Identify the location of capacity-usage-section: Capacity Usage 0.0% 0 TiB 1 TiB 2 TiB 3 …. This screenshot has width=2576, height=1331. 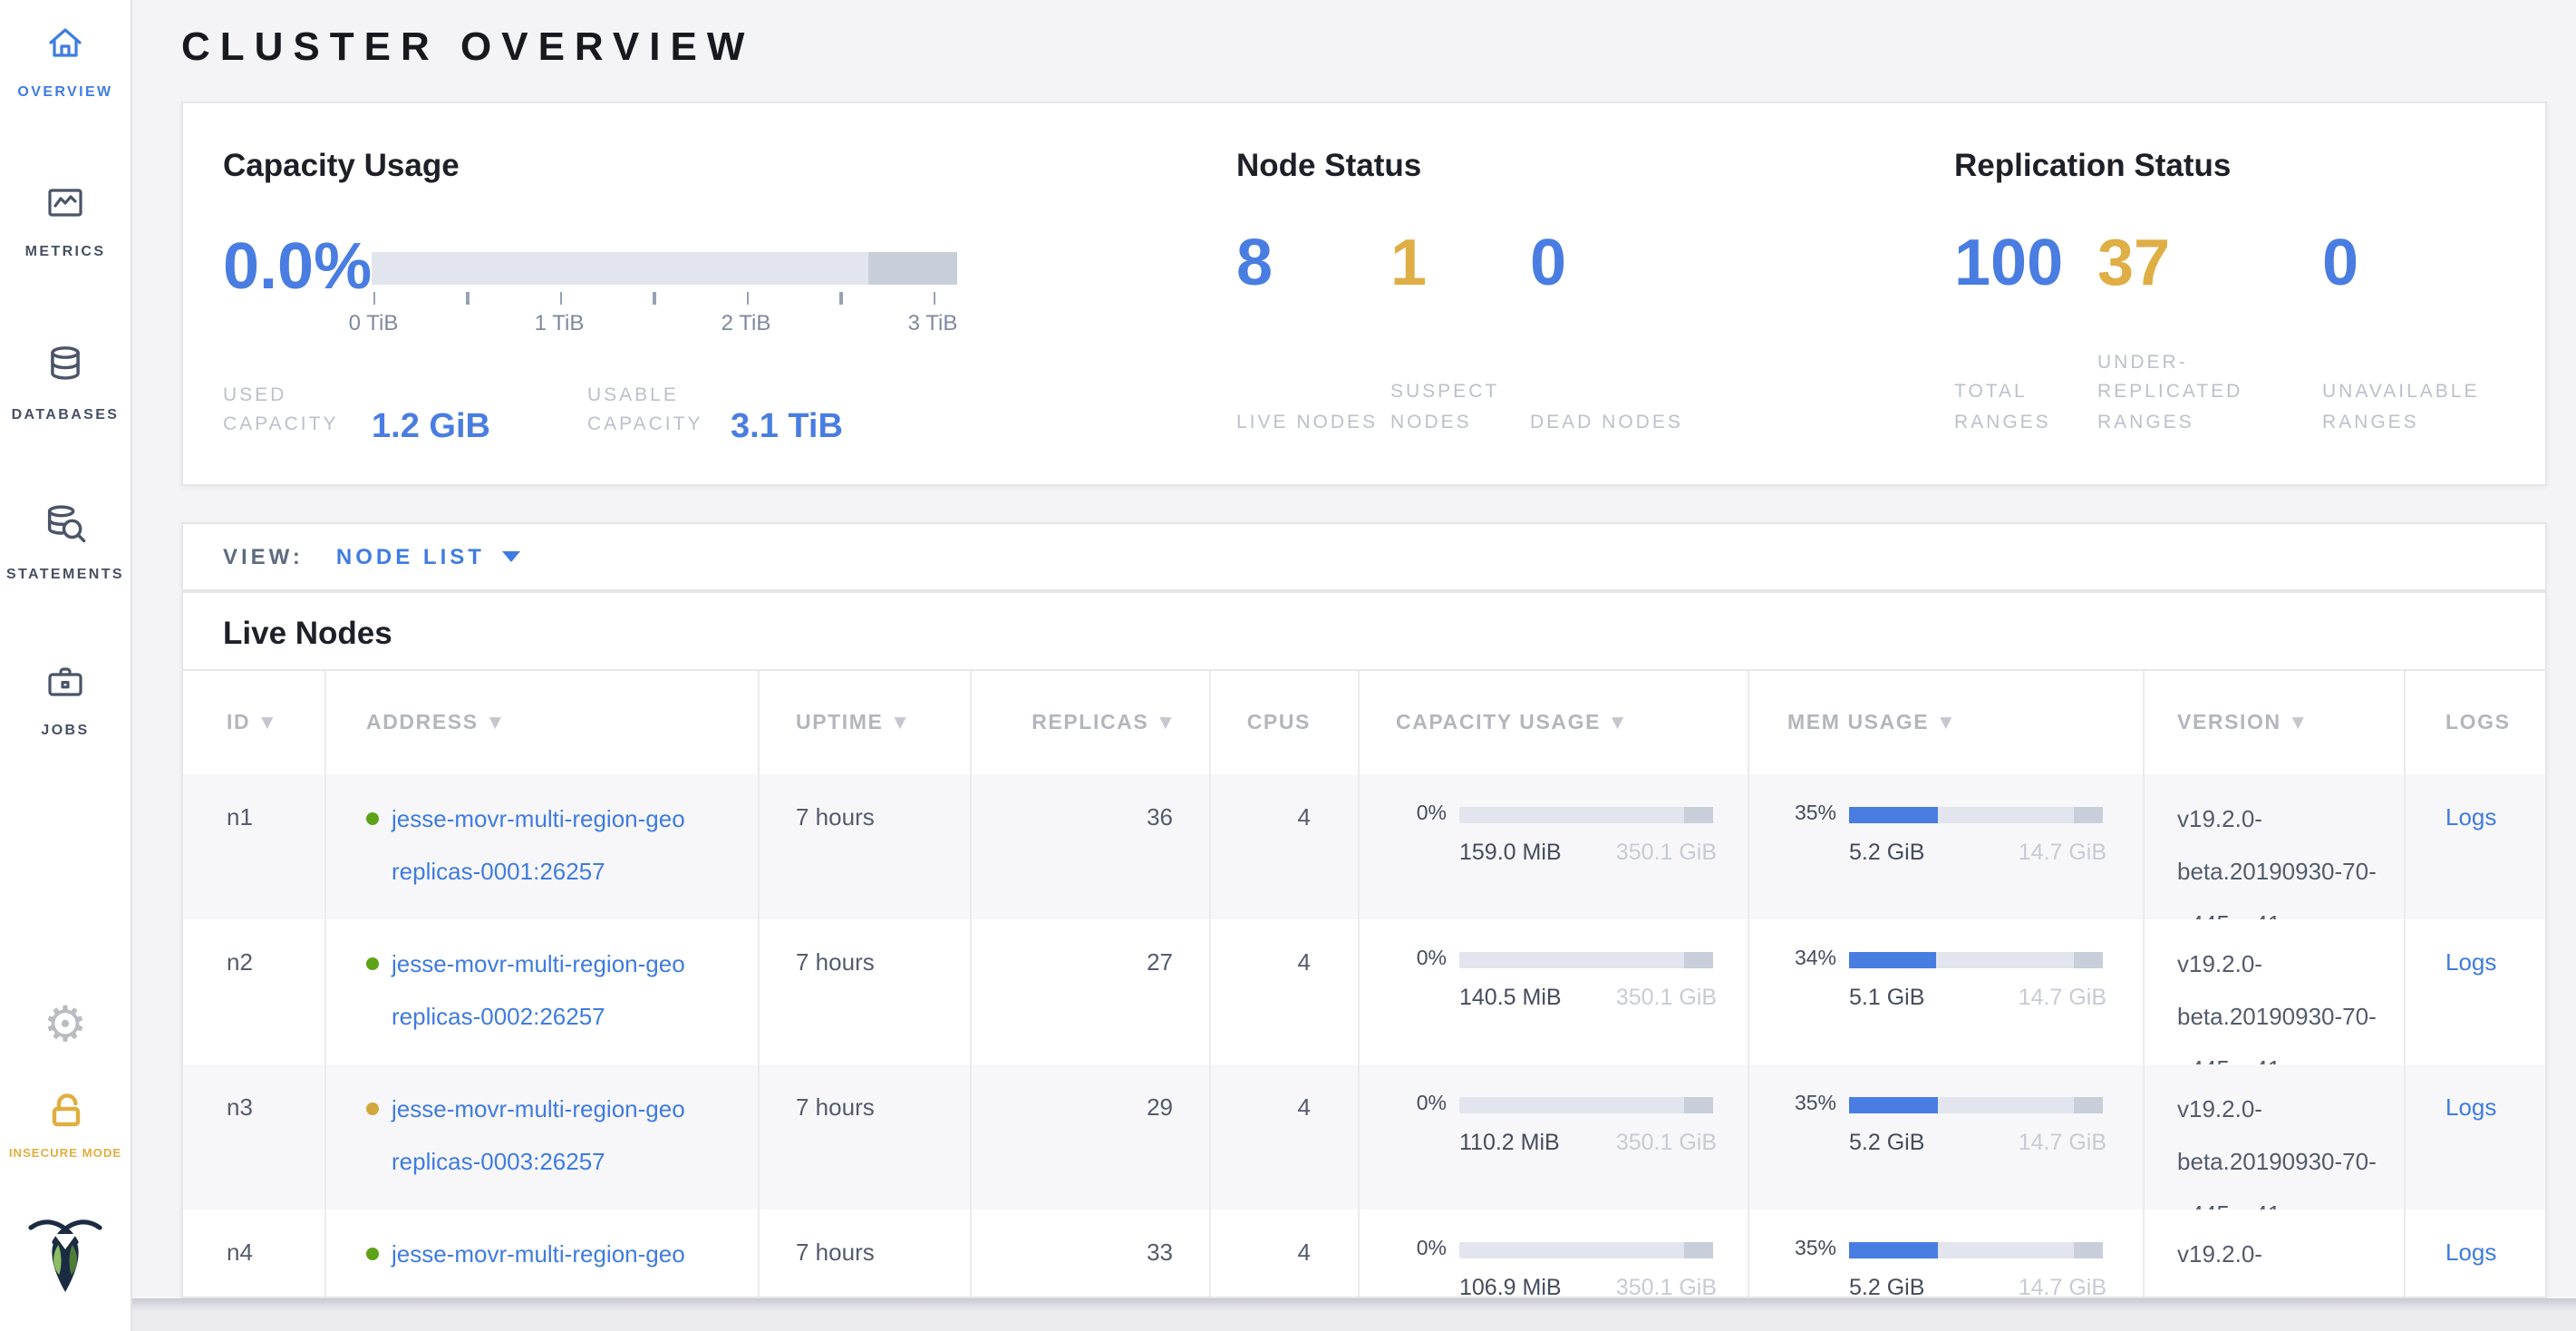
(712, 293).